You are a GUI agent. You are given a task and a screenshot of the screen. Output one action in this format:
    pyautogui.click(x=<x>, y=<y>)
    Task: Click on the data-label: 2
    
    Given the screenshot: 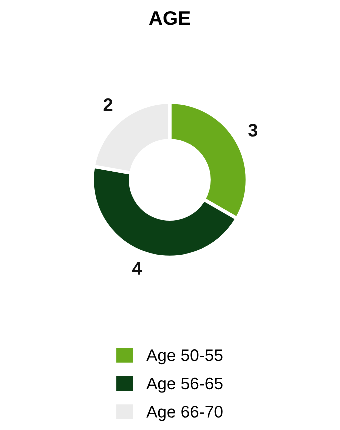 What is the action you would take?
    pyautogui.click(x=108, y=105)
    